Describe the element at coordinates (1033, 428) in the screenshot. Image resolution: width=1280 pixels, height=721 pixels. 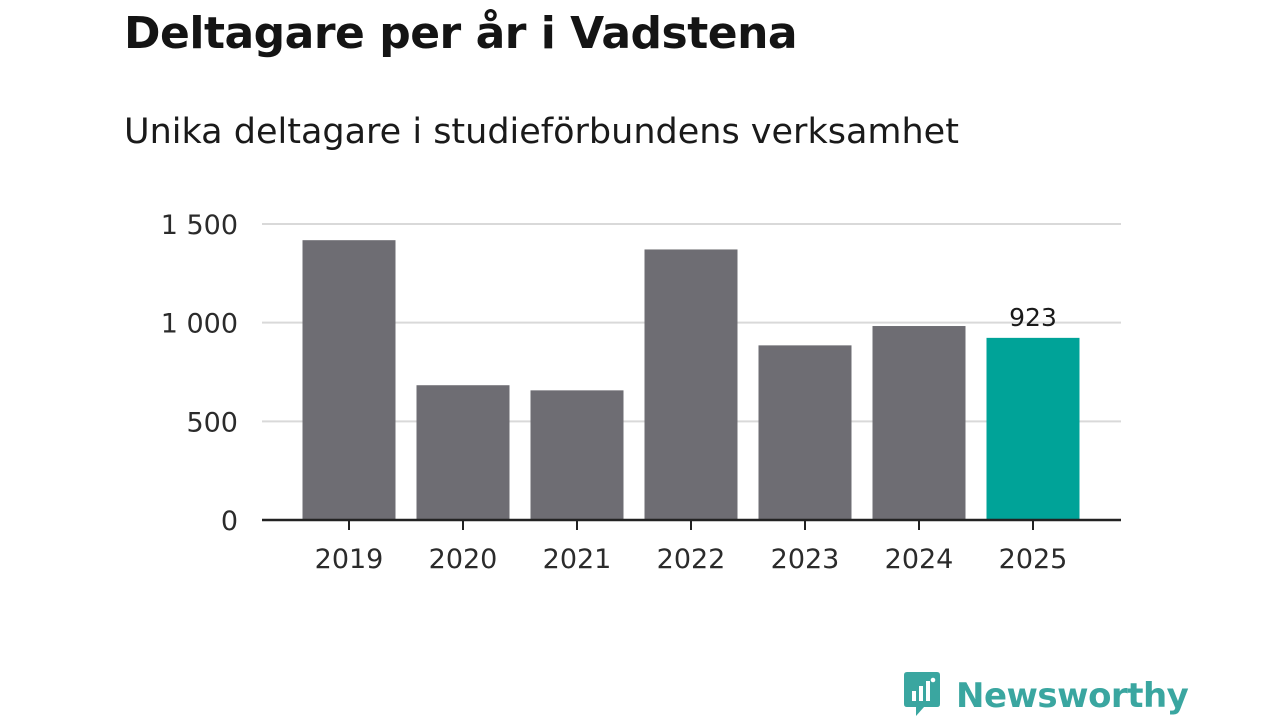
I see `bar-highlight` at that location.